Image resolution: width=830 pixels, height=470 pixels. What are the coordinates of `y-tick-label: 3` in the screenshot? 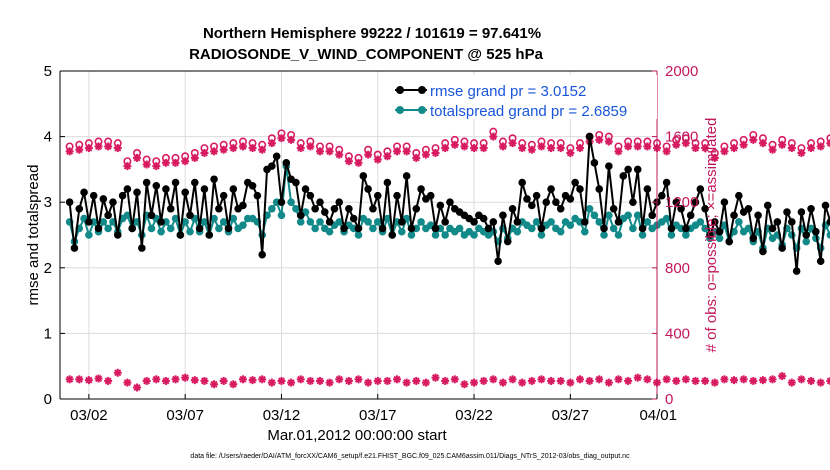 It's located at (48, 202).